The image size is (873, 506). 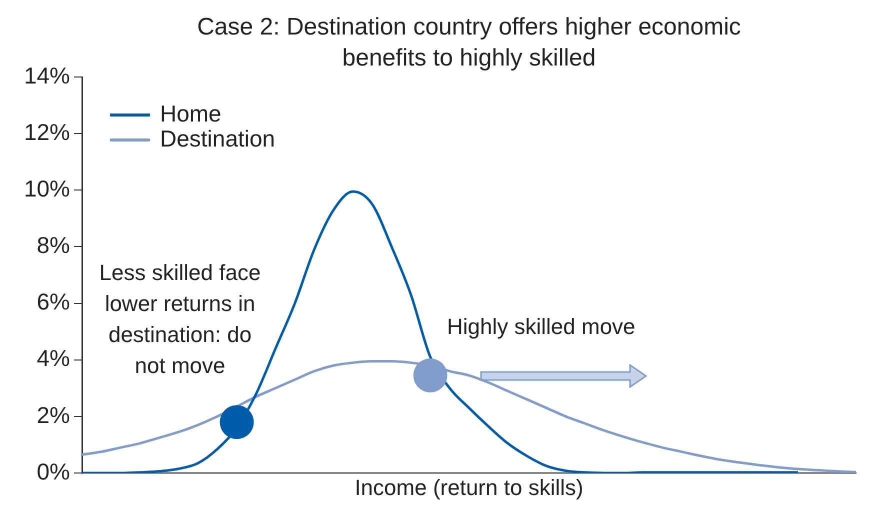 What do you see at coordinates (53, 358) in the screenshot?
I see `y-tick-label: 4%` at bounding box center [53, 358].